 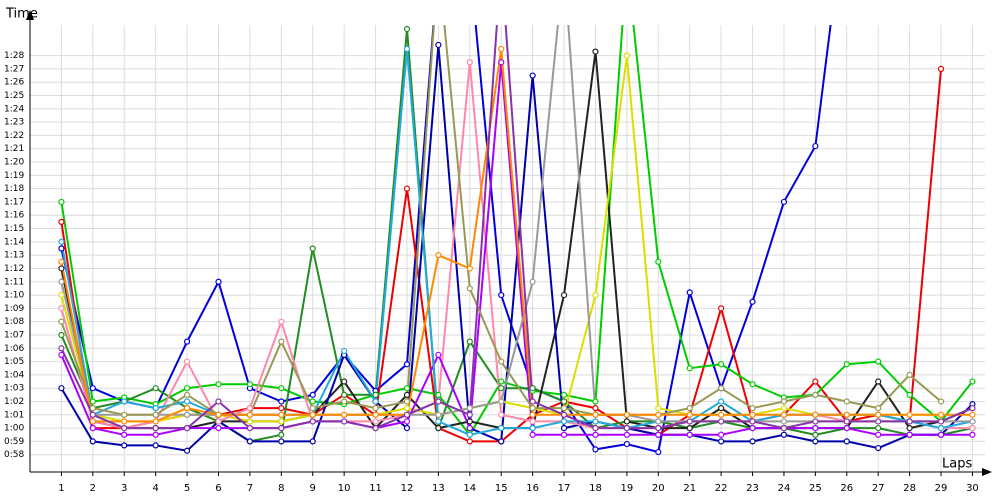 What do you see at coordinates (941, 488) in the screenshot?
I see `x-tick-label: 29` at bounding box center [941, 488].